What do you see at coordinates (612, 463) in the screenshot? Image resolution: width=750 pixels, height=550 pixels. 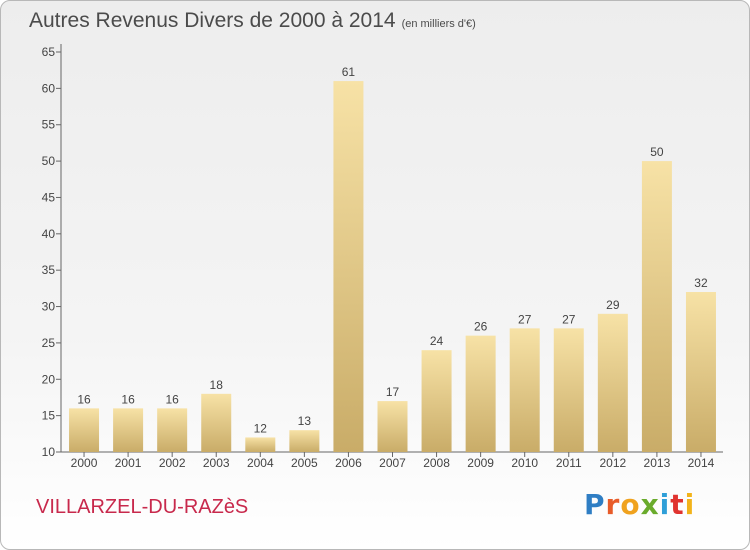 I see `x-tick-label: 2012` at bounding box center [612, 463].